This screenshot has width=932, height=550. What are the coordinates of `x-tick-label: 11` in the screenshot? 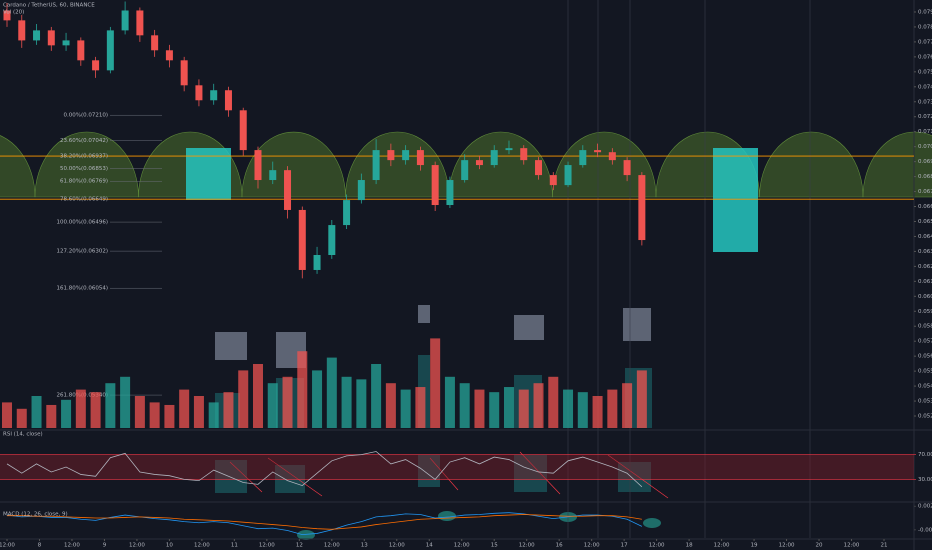 It's located at (234, 546).